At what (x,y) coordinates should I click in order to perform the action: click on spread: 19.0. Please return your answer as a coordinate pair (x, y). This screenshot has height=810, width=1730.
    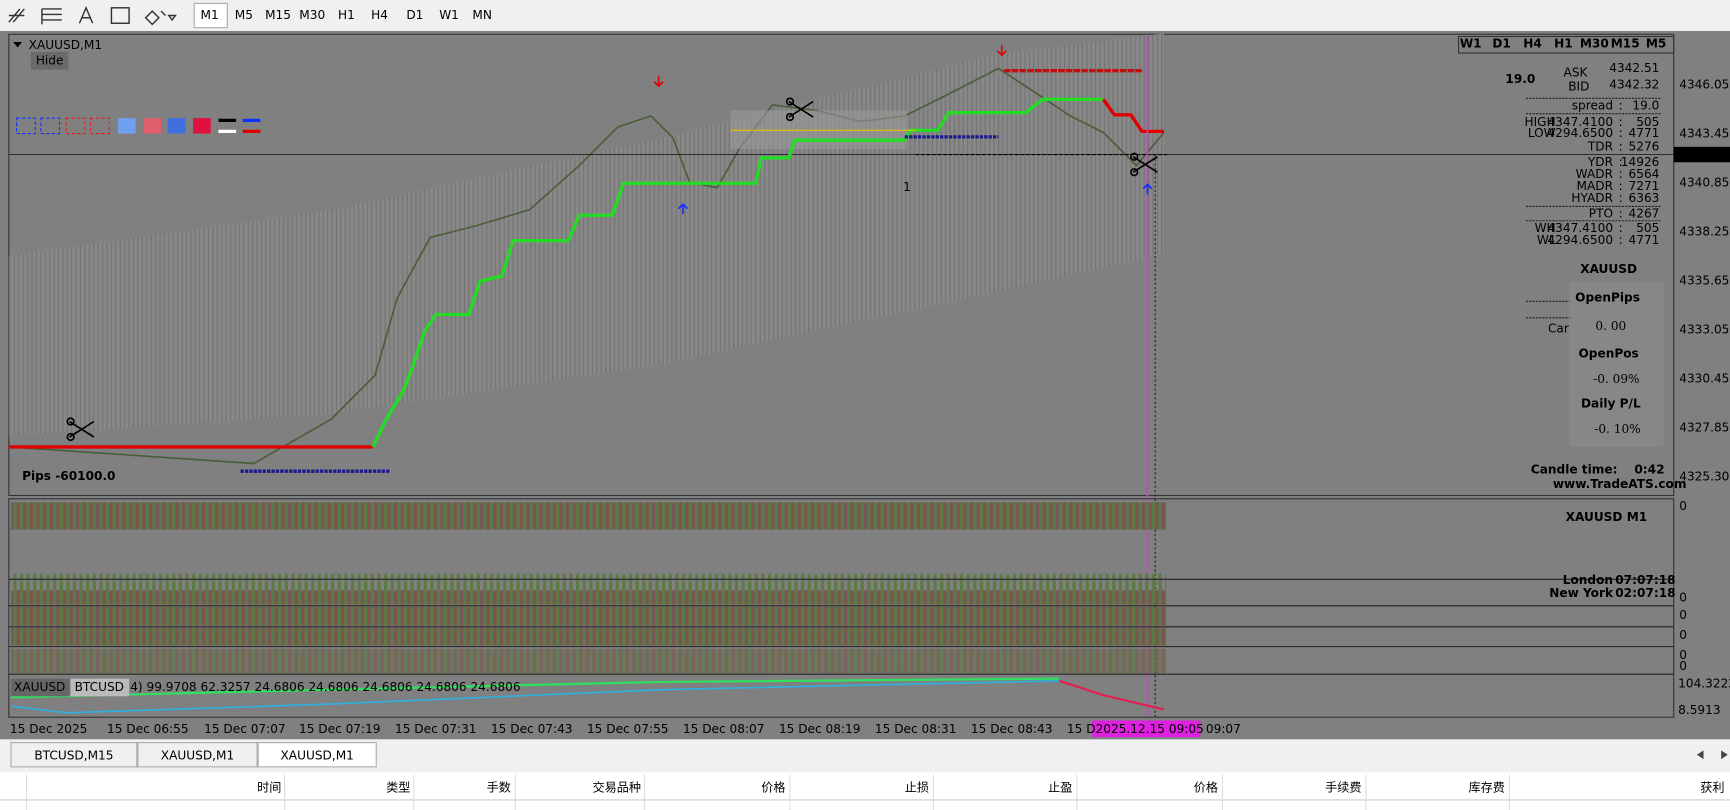
    Looking at the image, I should click on (1645, 106).